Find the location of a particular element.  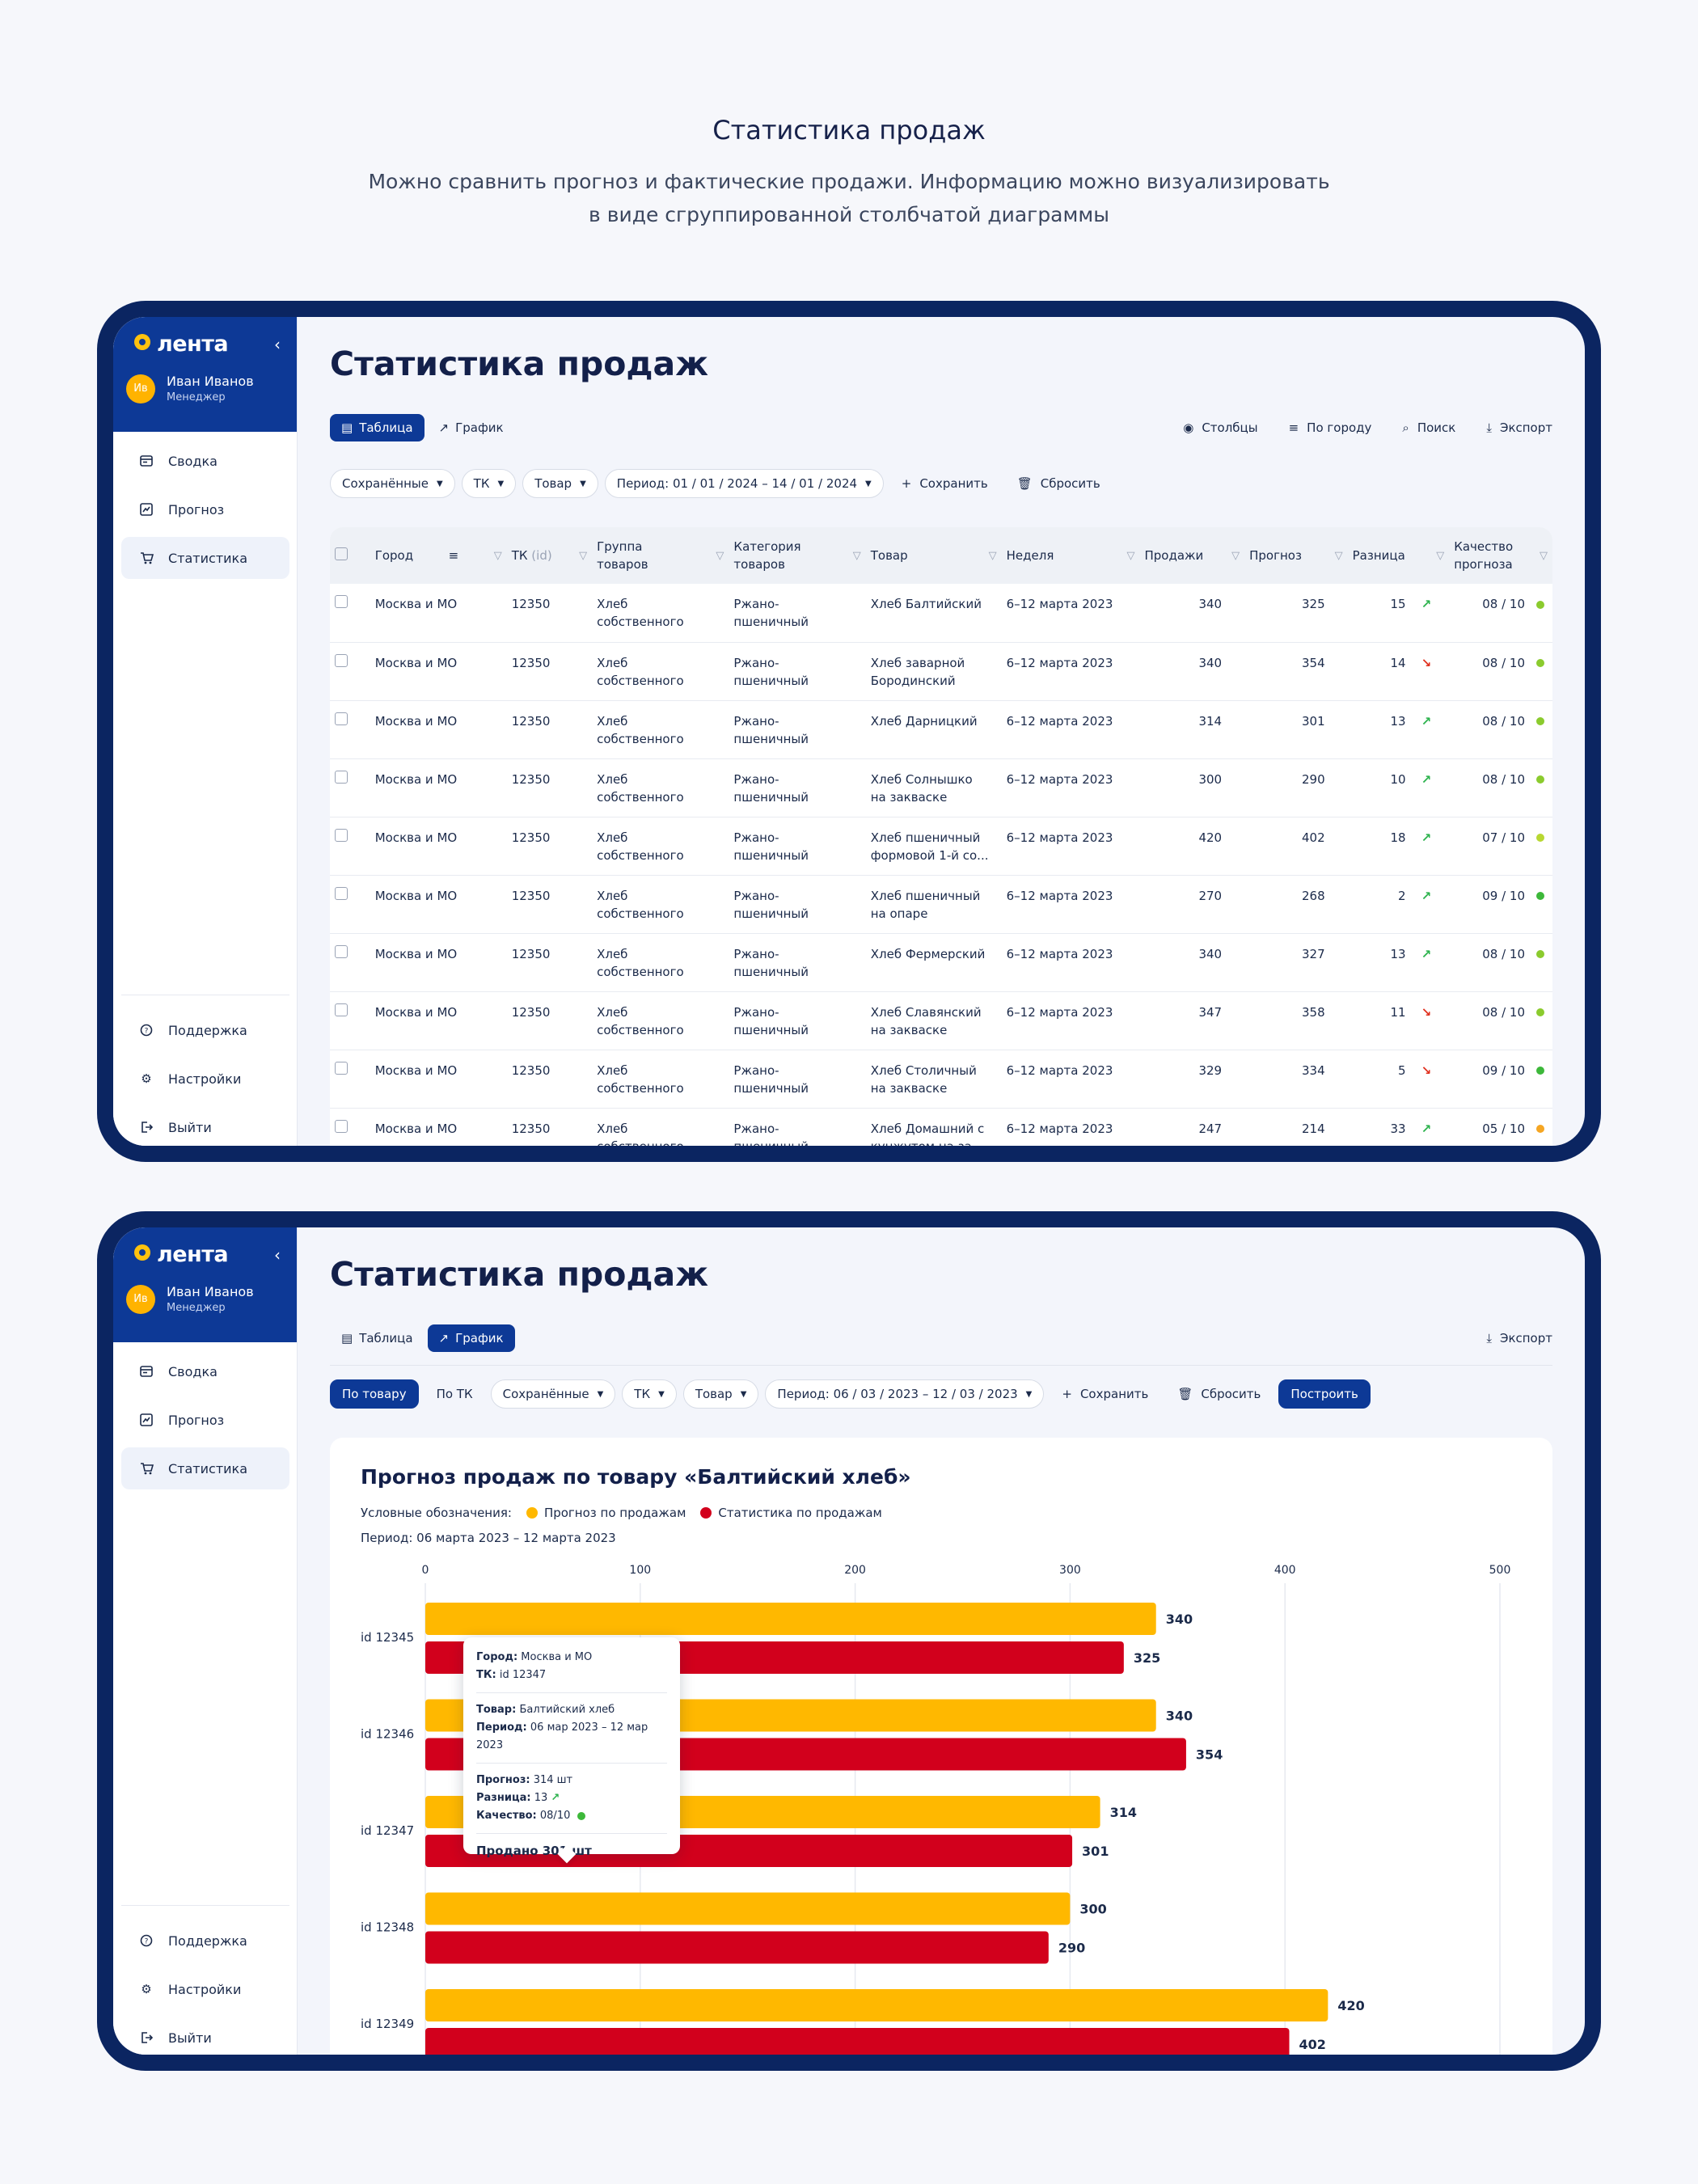

cell-diff: 2 ↗ is located at coordinates (1398, 905).